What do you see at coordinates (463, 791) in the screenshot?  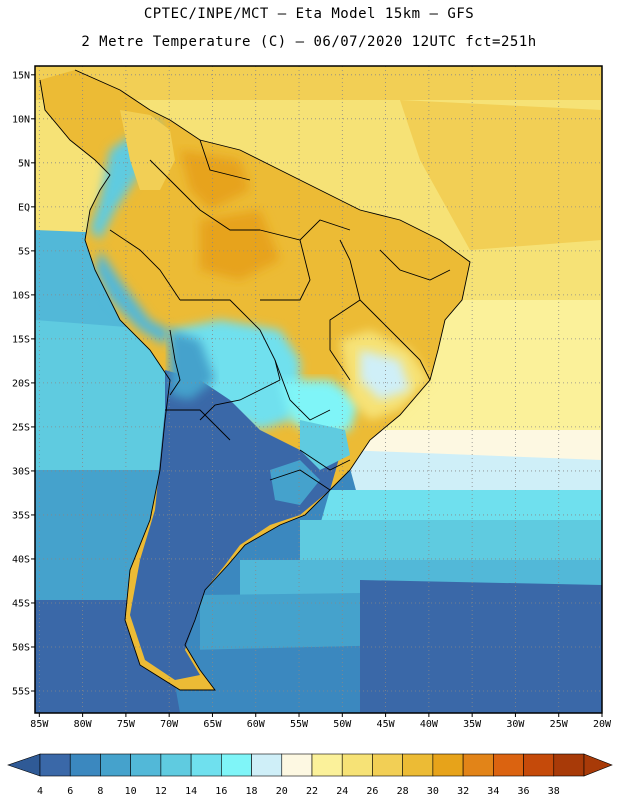 I see `colorbar-tick-label: 32` at bounding box center [463, 791].